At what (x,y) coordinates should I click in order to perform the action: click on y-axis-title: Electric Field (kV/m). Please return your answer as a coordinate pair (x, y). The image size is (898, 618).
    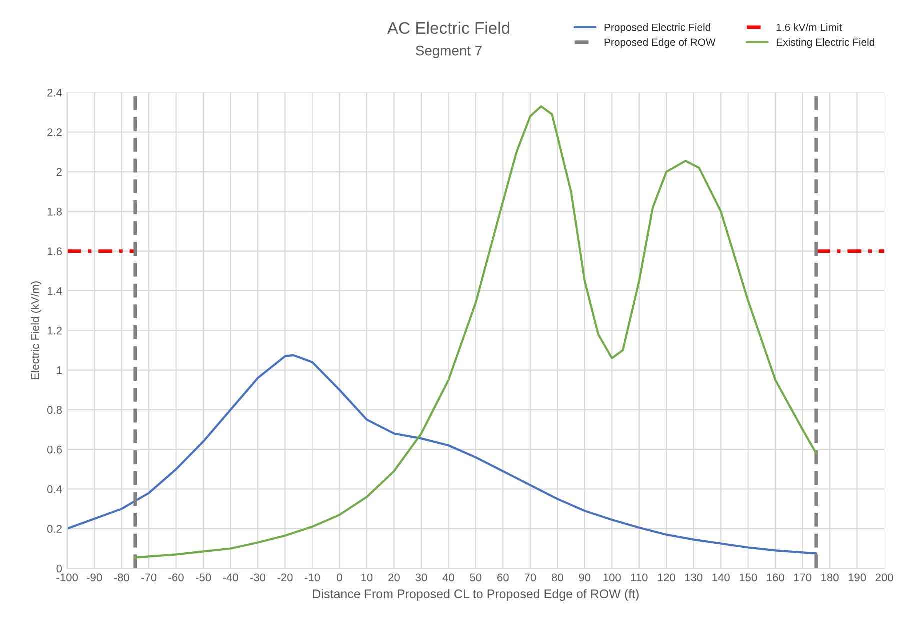
    Looking at the image, I should click on (36, 331).